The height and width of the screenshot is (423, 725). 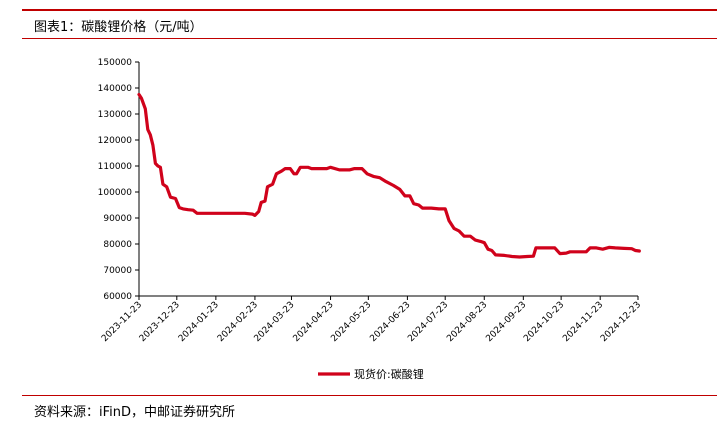 I want to click on x-tick-label: 2024-12-23, so click(x=621, y=322).